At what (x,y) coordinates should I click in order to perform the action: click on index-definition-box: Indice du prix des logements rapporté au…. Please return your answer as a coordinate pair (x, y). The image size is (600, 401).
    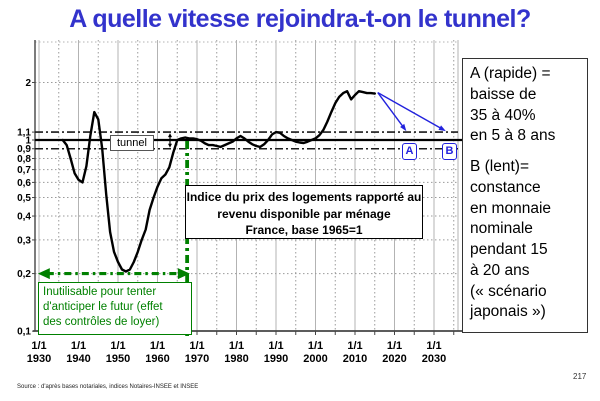
    Looking at the image, I should click on (304, 212).